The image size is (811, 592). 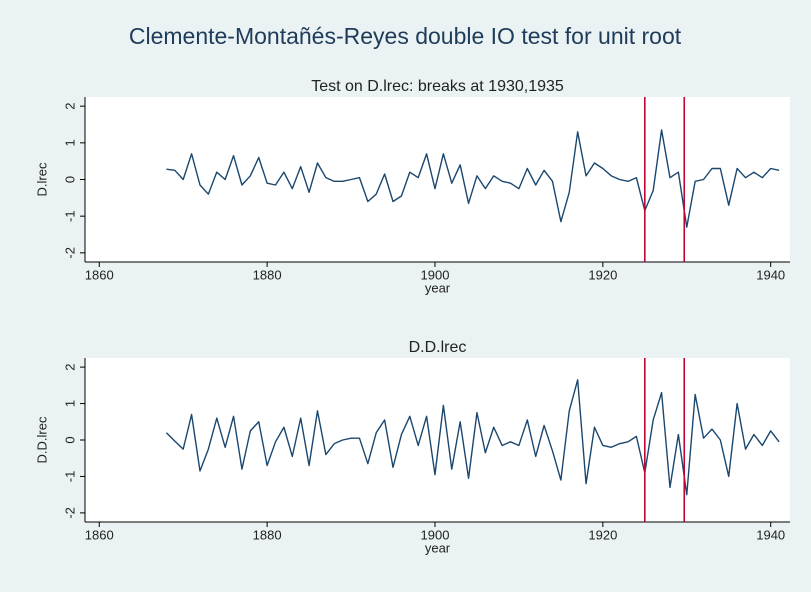 What do you see at coordinates (437, 86) in the screenshot?
I see `panel-title: Test on D.lrec: breaks at 1930,1935` at bounding box center [437, 86].